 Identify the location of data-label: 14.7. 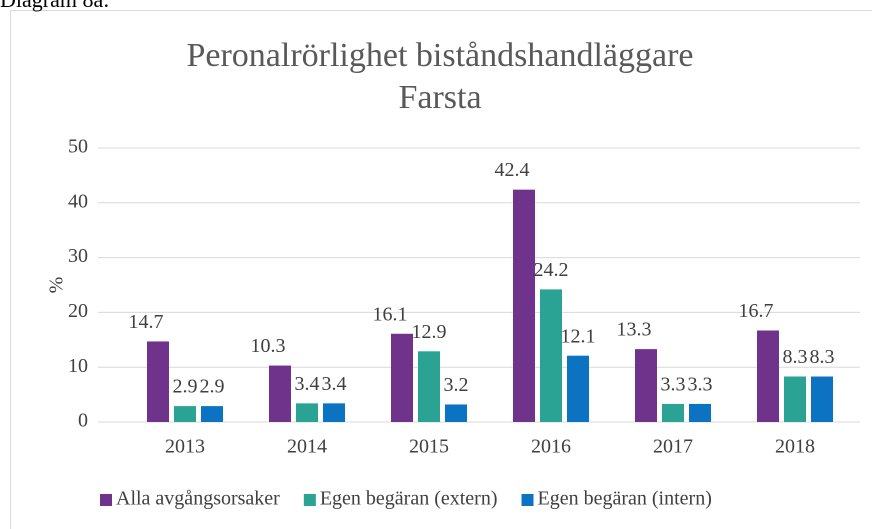
(146, 322).